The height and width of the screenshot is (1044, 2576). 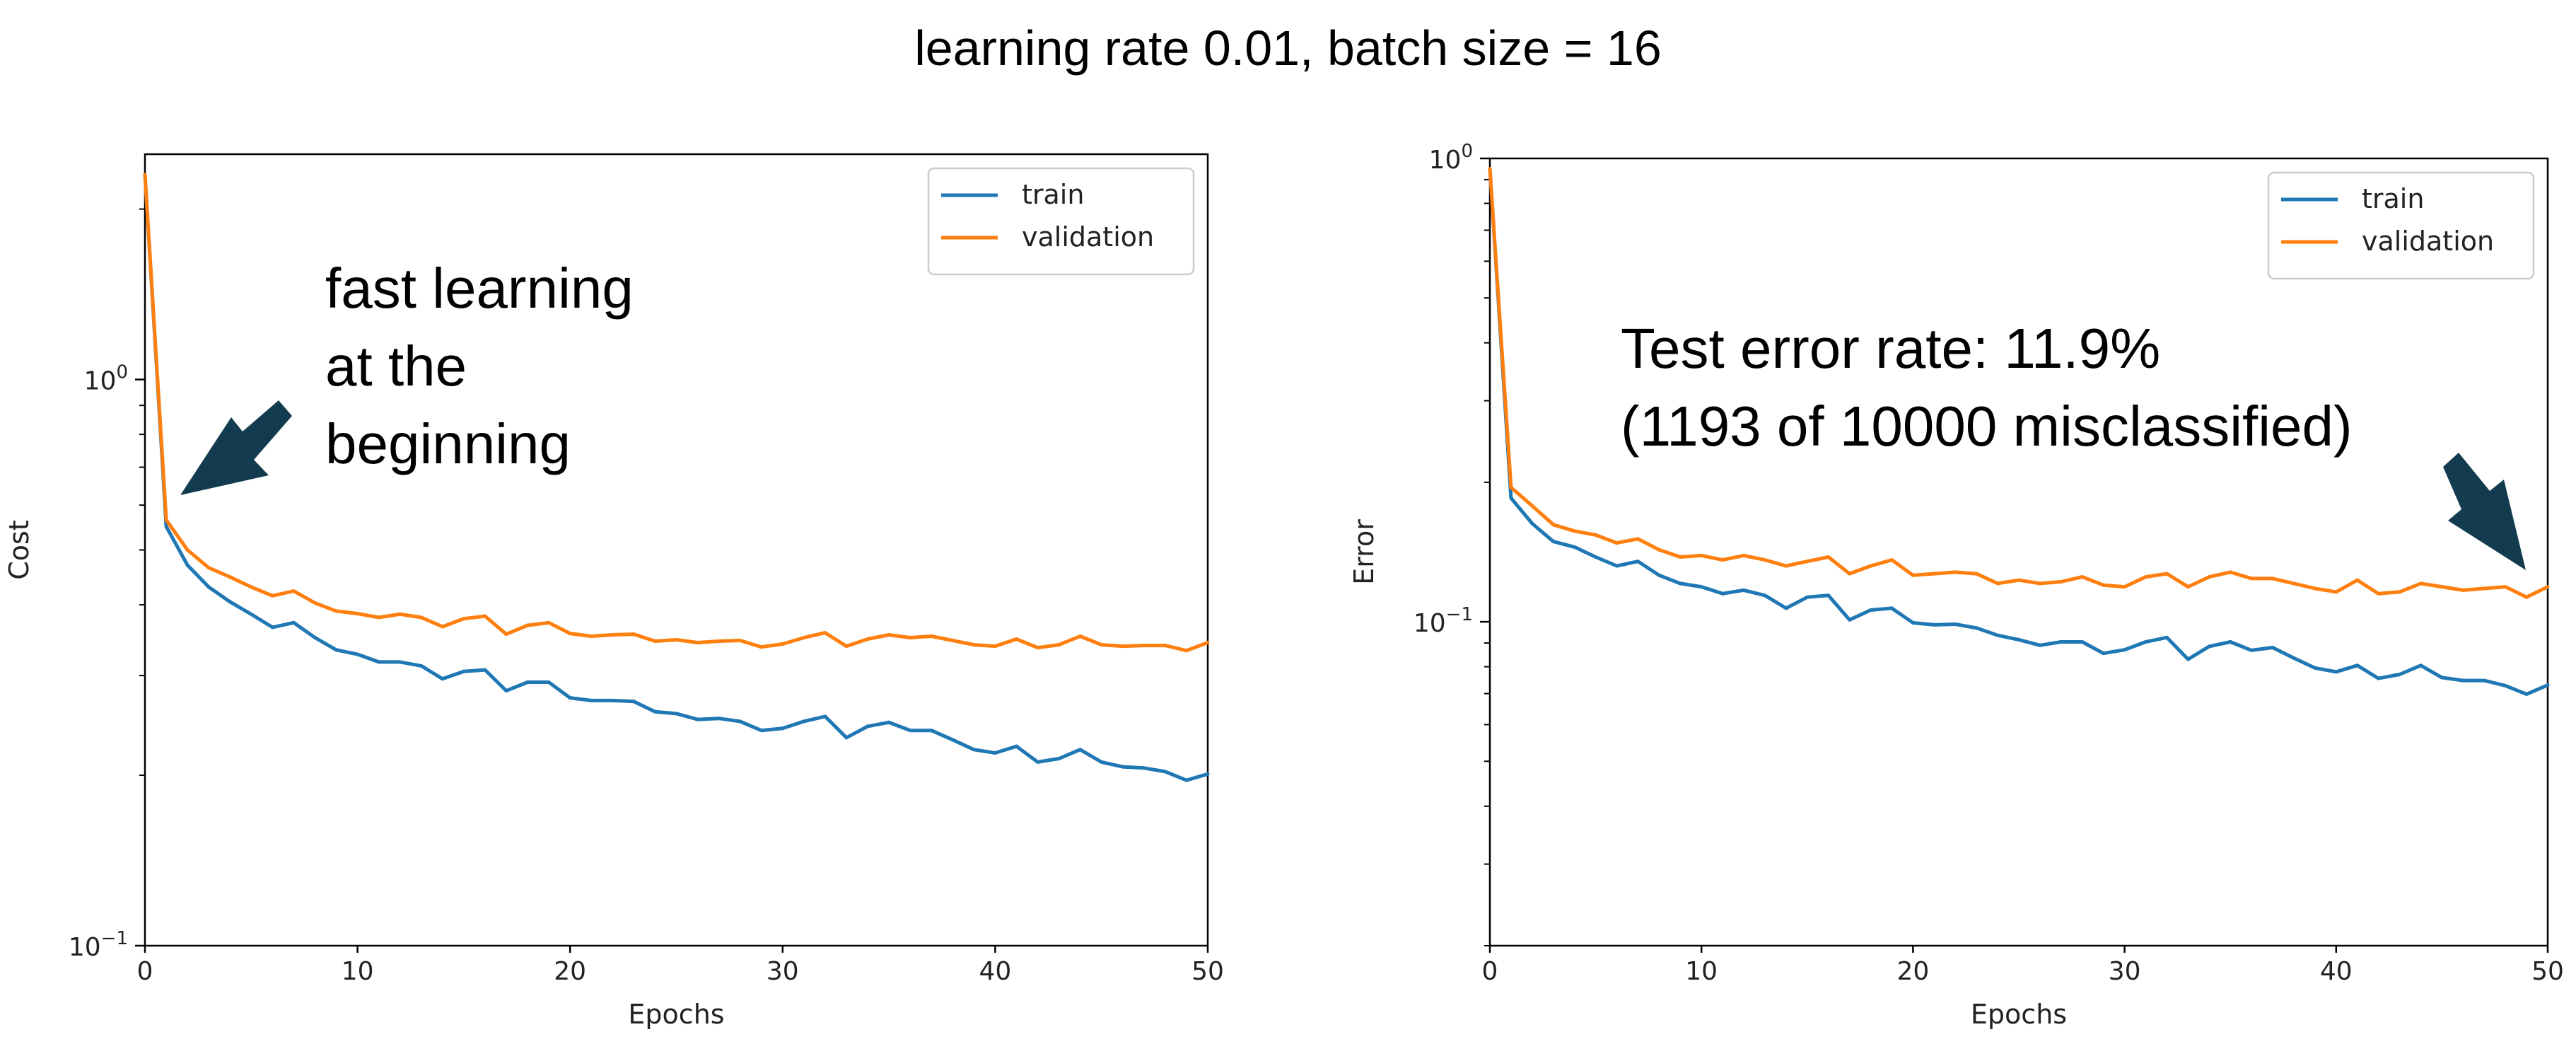 What do you see at coordinates (995, 971) in the screenshot?
I see `x-tick-label: 40` at bounding box center [995, 971].